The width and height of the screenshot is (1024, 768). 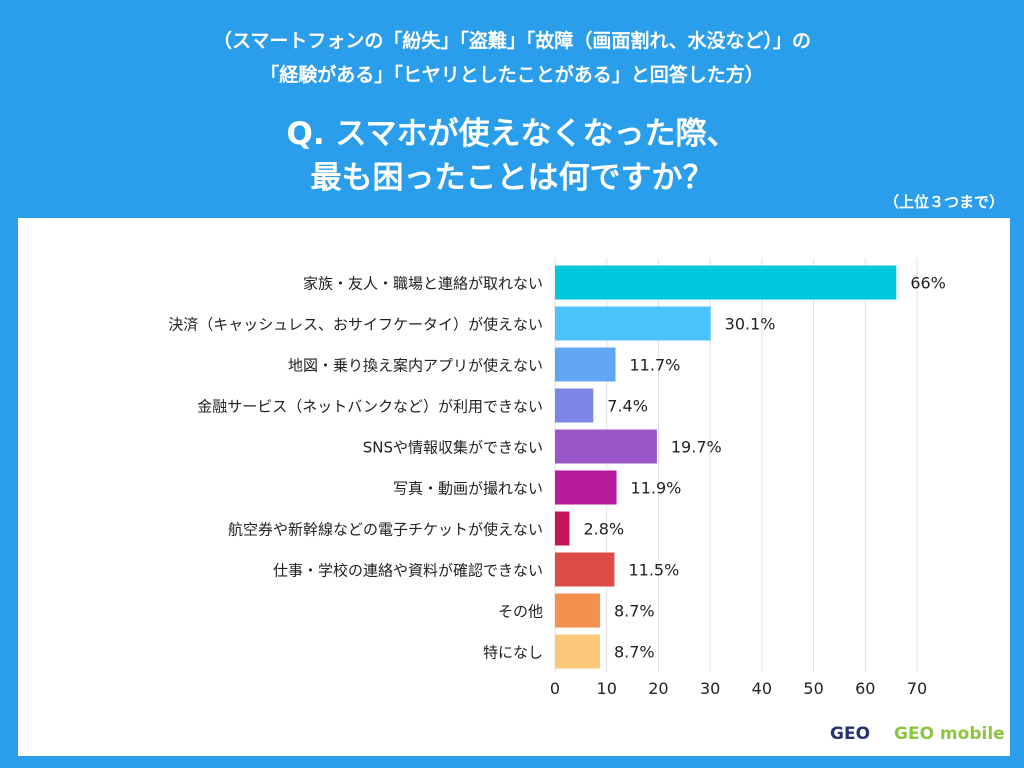 I want to click on category-label: 仕事・学校の連絡や資料が確認できない, so click(x=408, y=571).